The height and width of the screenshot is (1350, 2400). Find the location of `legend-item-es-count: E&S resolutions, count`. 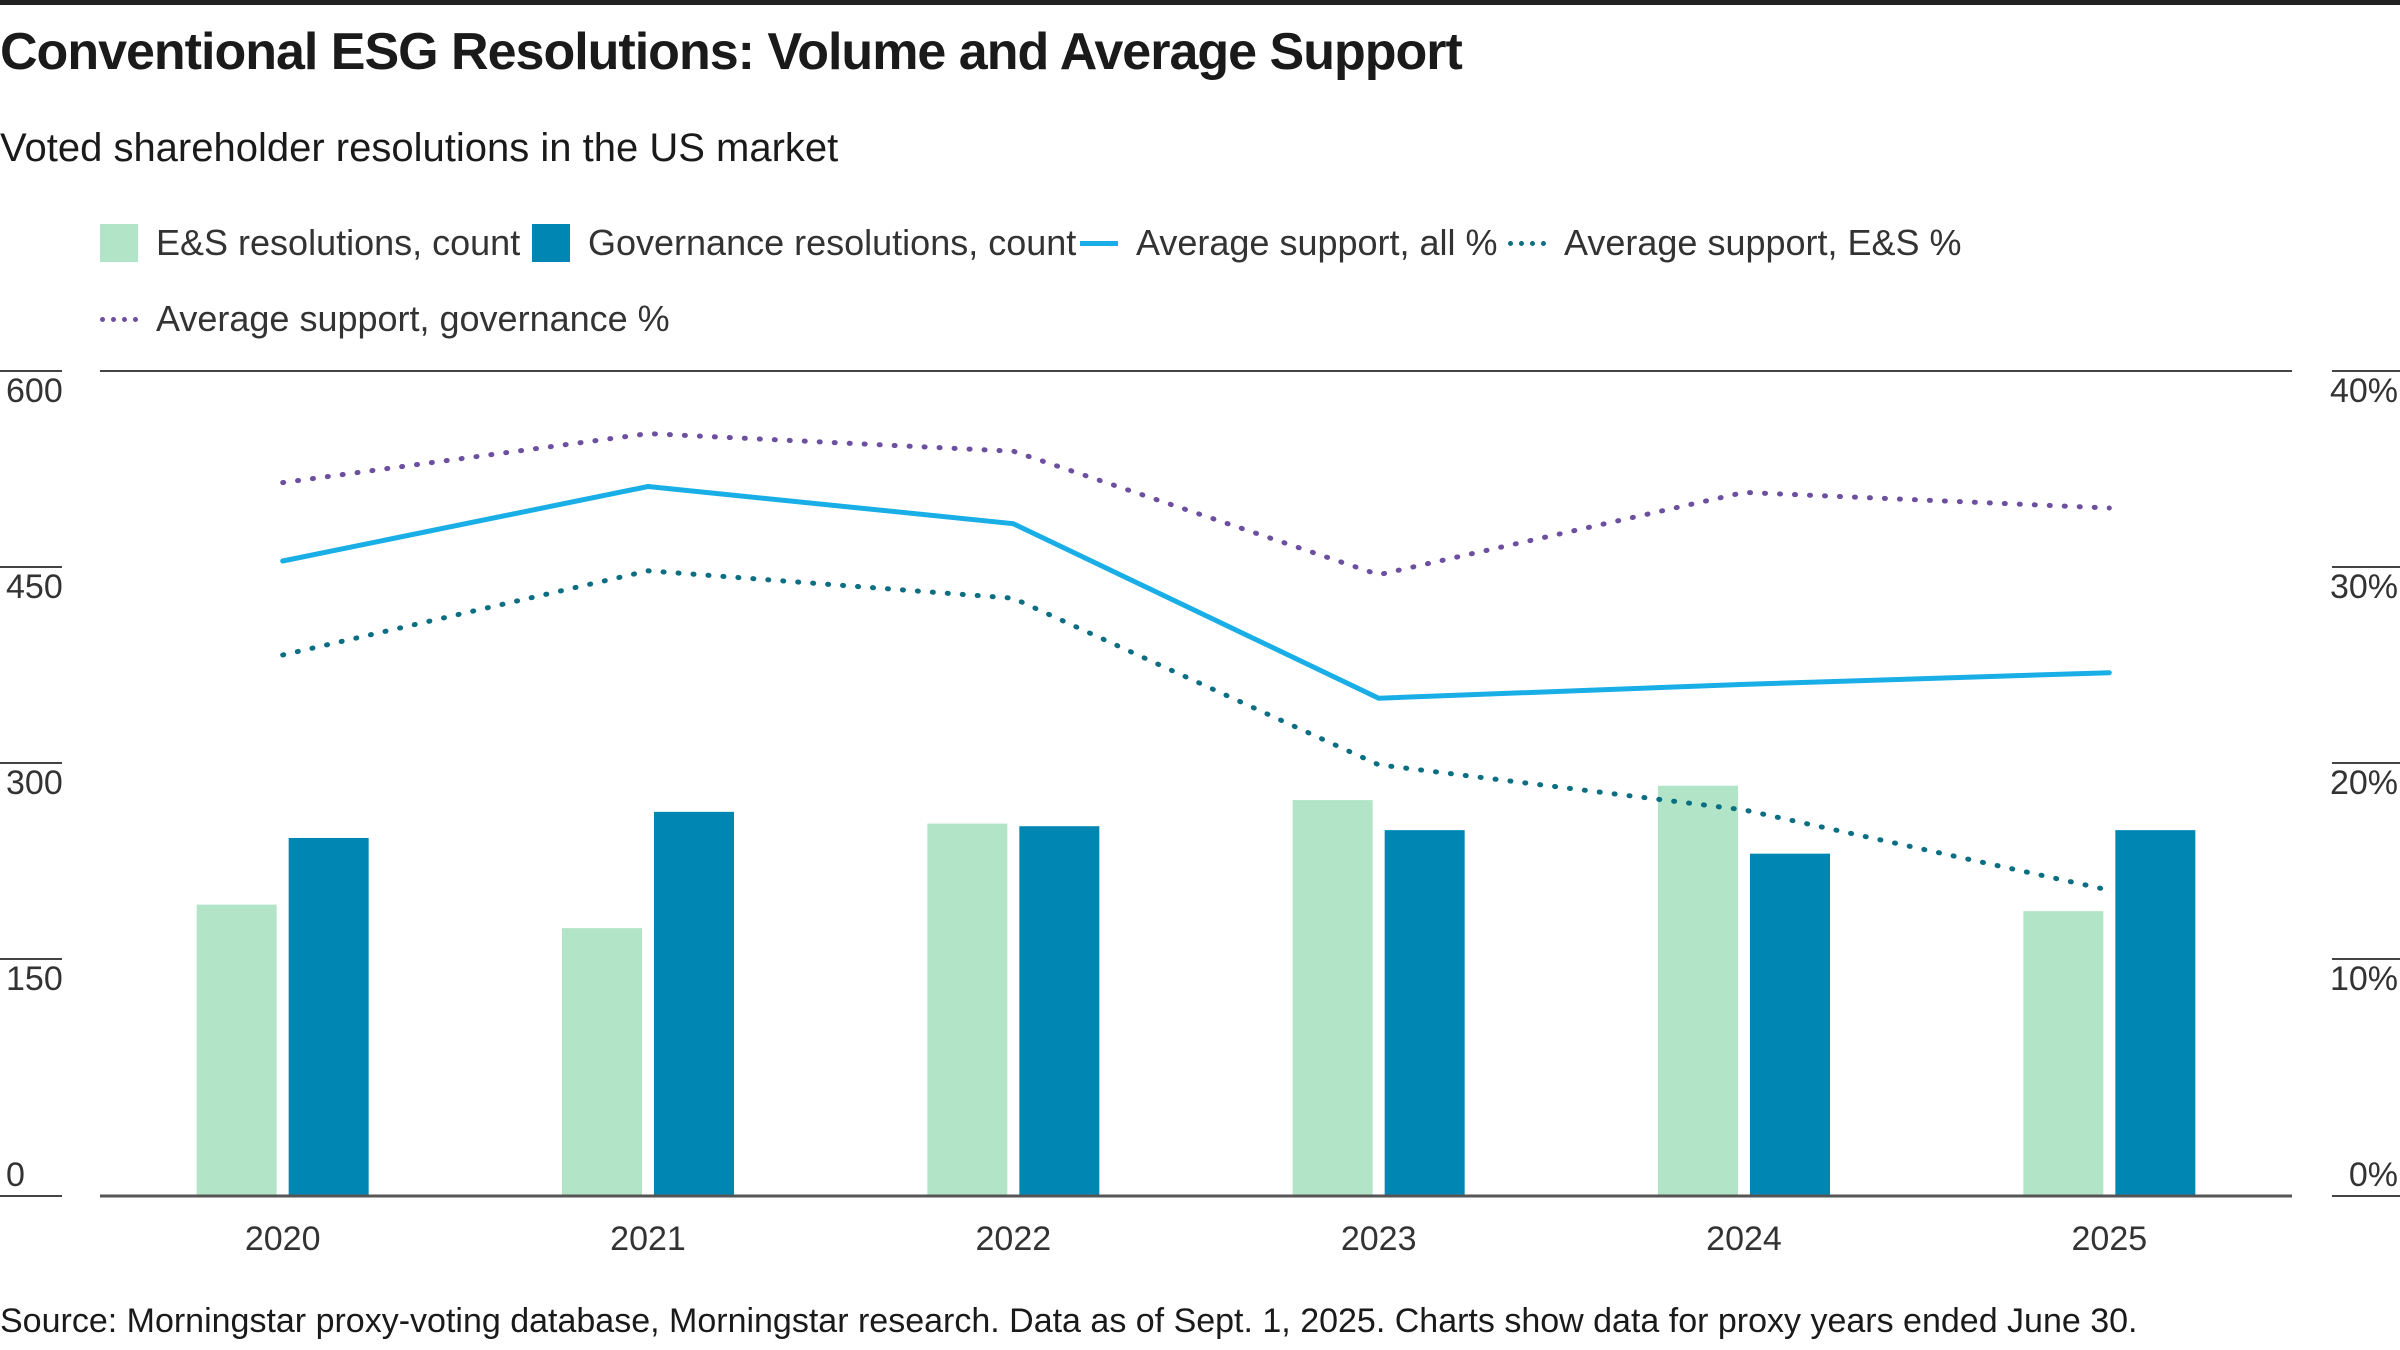

legend-item-es-count: E&S resolutions, count is located at coordinates (310, 243).